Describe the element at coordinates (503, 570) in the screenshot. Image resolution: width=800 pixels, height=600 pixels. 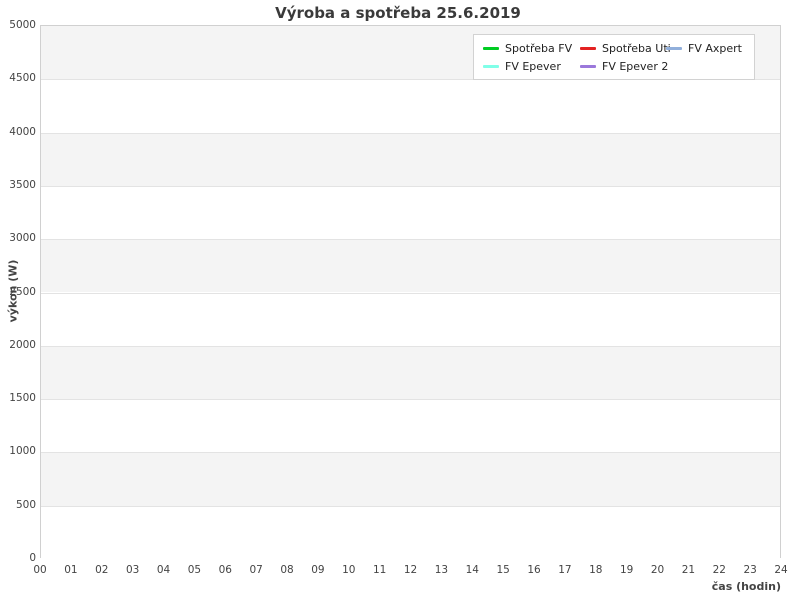
I see `x-tick-label: 15` at that location.